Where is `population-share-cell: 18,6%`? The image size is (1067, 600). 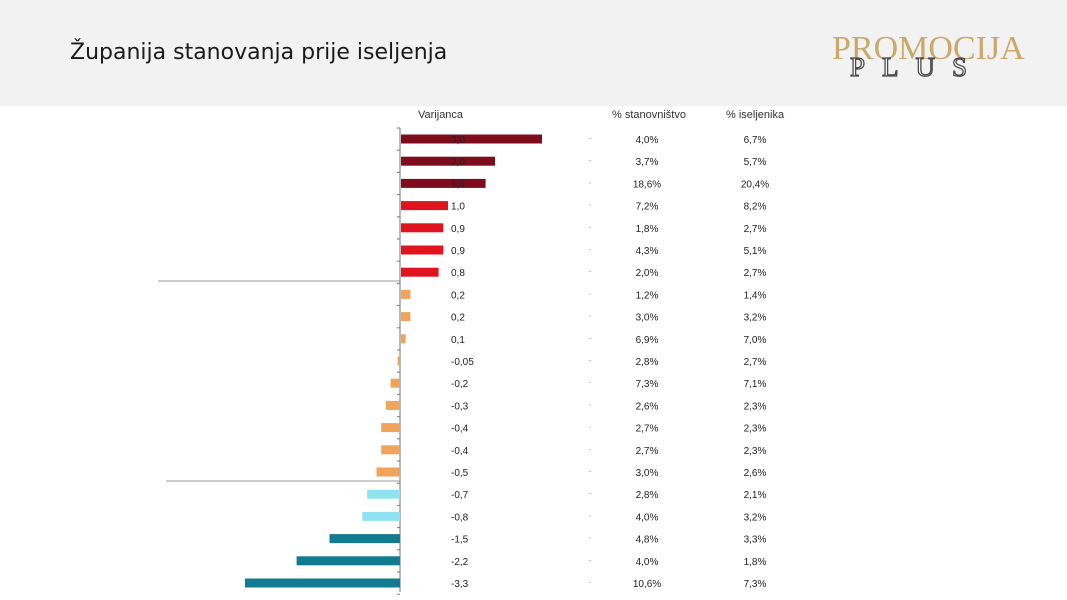
population-share-cell: 18,6% is located at coordinates (647, 184).